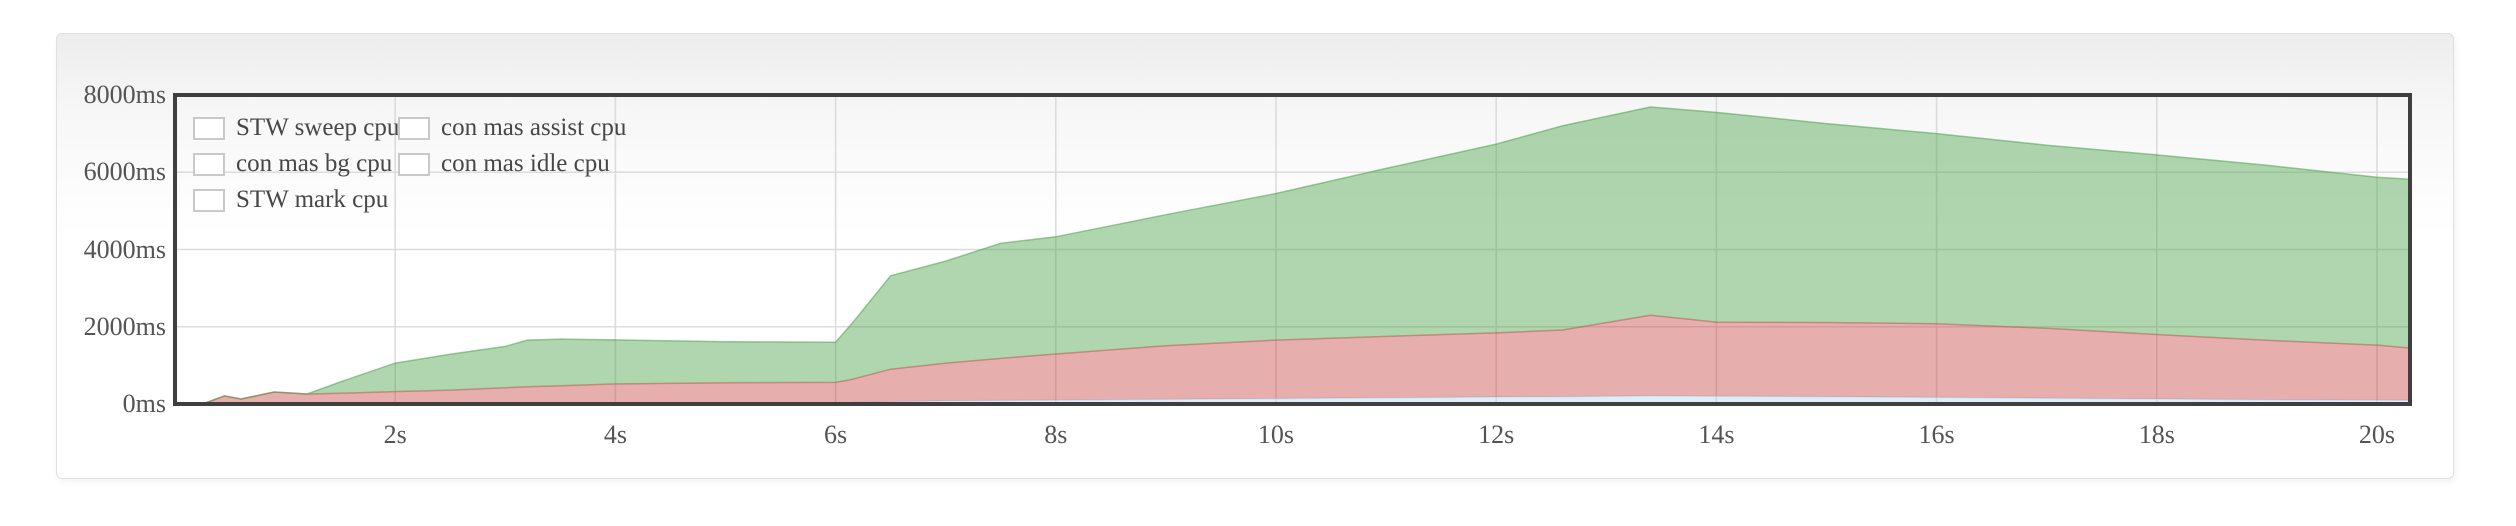 Image resolution: width=2516 pixels, height=526 pixels. I want to click on legend-item-stw-mark-cpu: STW mark cpu, so click(290, 200).